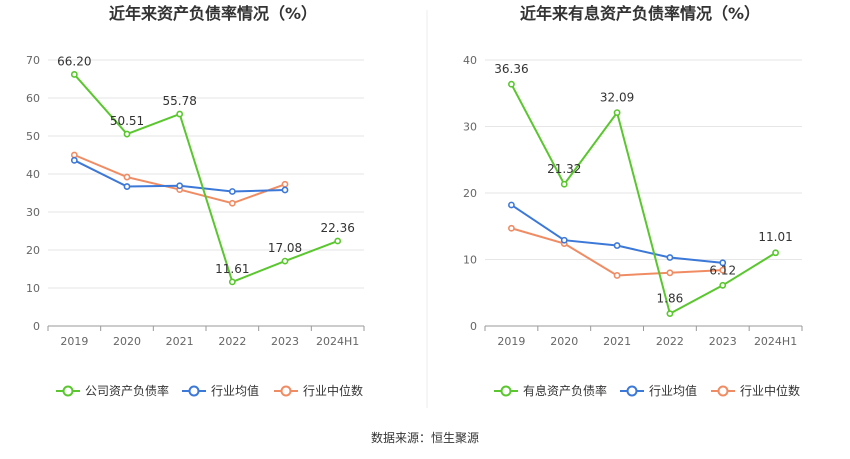  Describe the element at coordinates (179, 101) in the screenshot. I see `data-label: 55.78` at that location.